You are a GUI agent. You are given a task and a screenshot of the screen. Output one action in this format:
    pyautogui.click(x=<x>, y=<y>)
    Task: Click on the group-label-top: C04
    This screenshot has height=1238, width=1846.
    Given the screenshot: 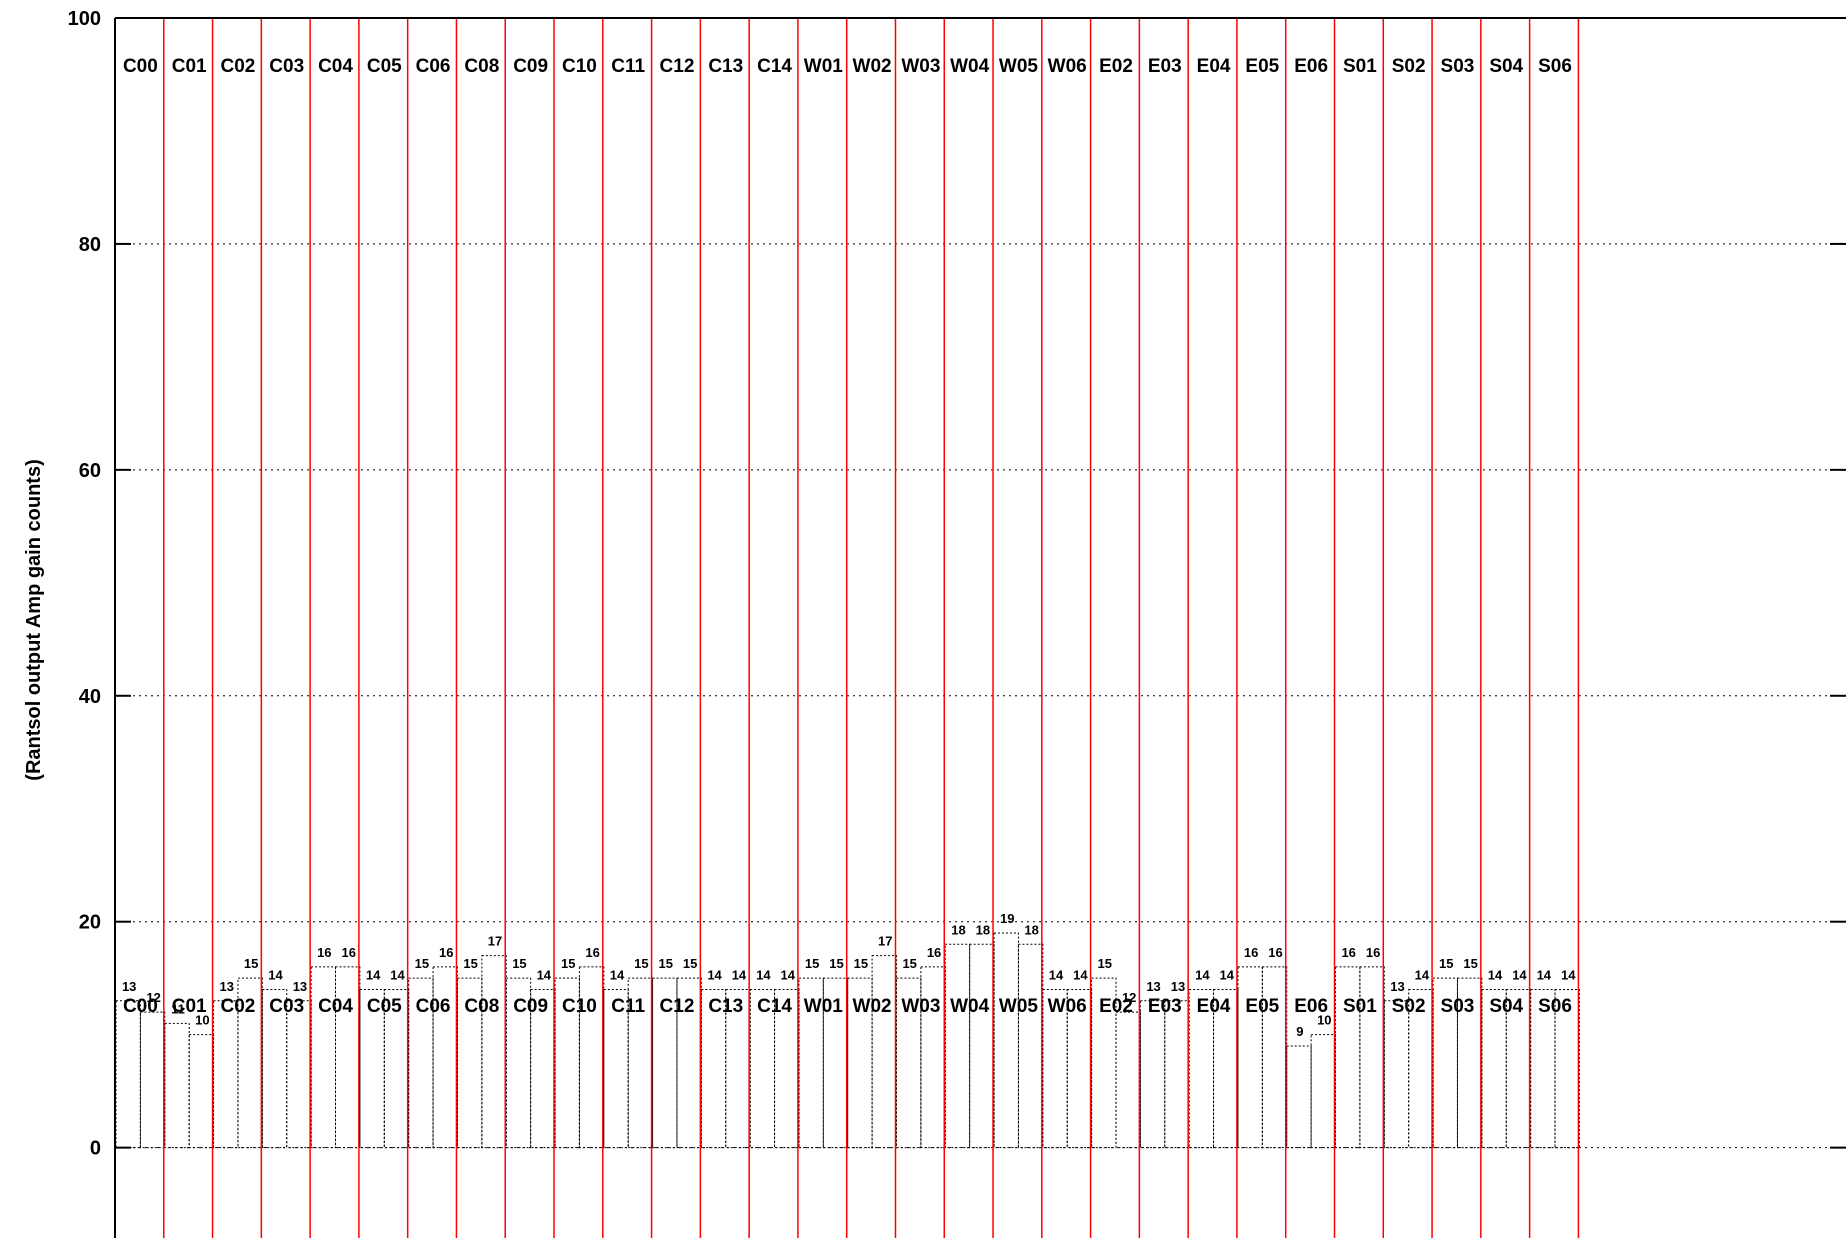 What is the action you would take?
    pyautogui.click(x=335, y=66)
    